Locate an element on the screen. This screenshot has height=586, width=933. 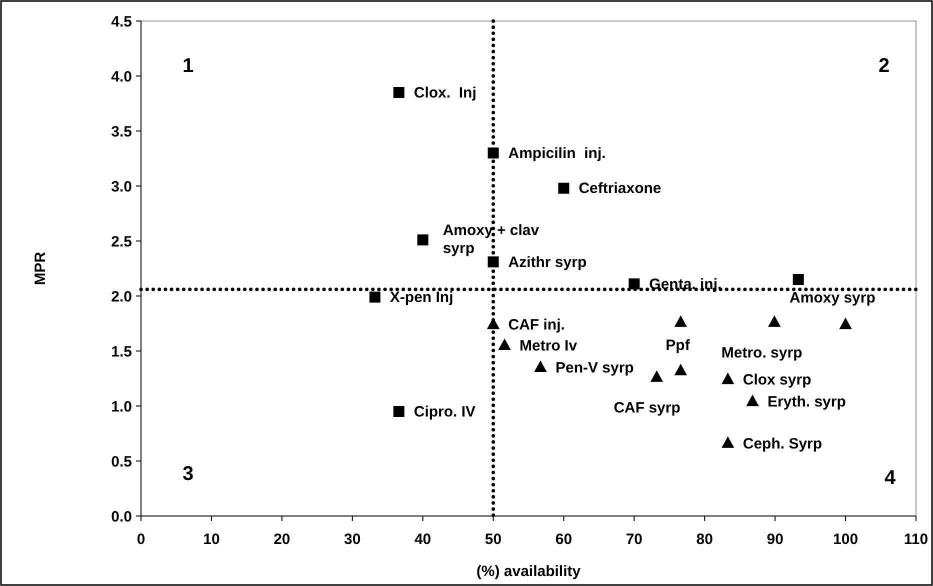
data-label: X-pen Inj is located at coordinates (422, 297).